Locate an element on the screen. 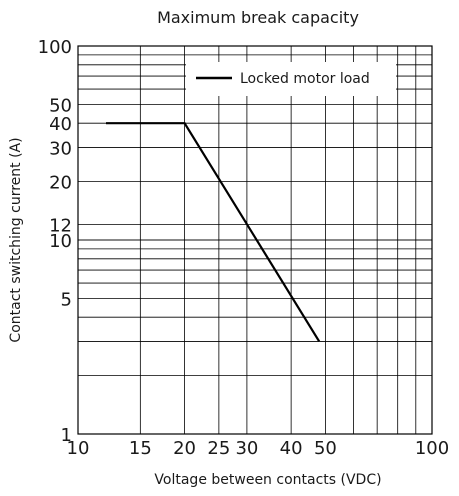 Image resolution: width=459 pixels, height=496 pixels. x-axis-label: Voltage between contacts (VDC) is located at coordinates (267, 480).